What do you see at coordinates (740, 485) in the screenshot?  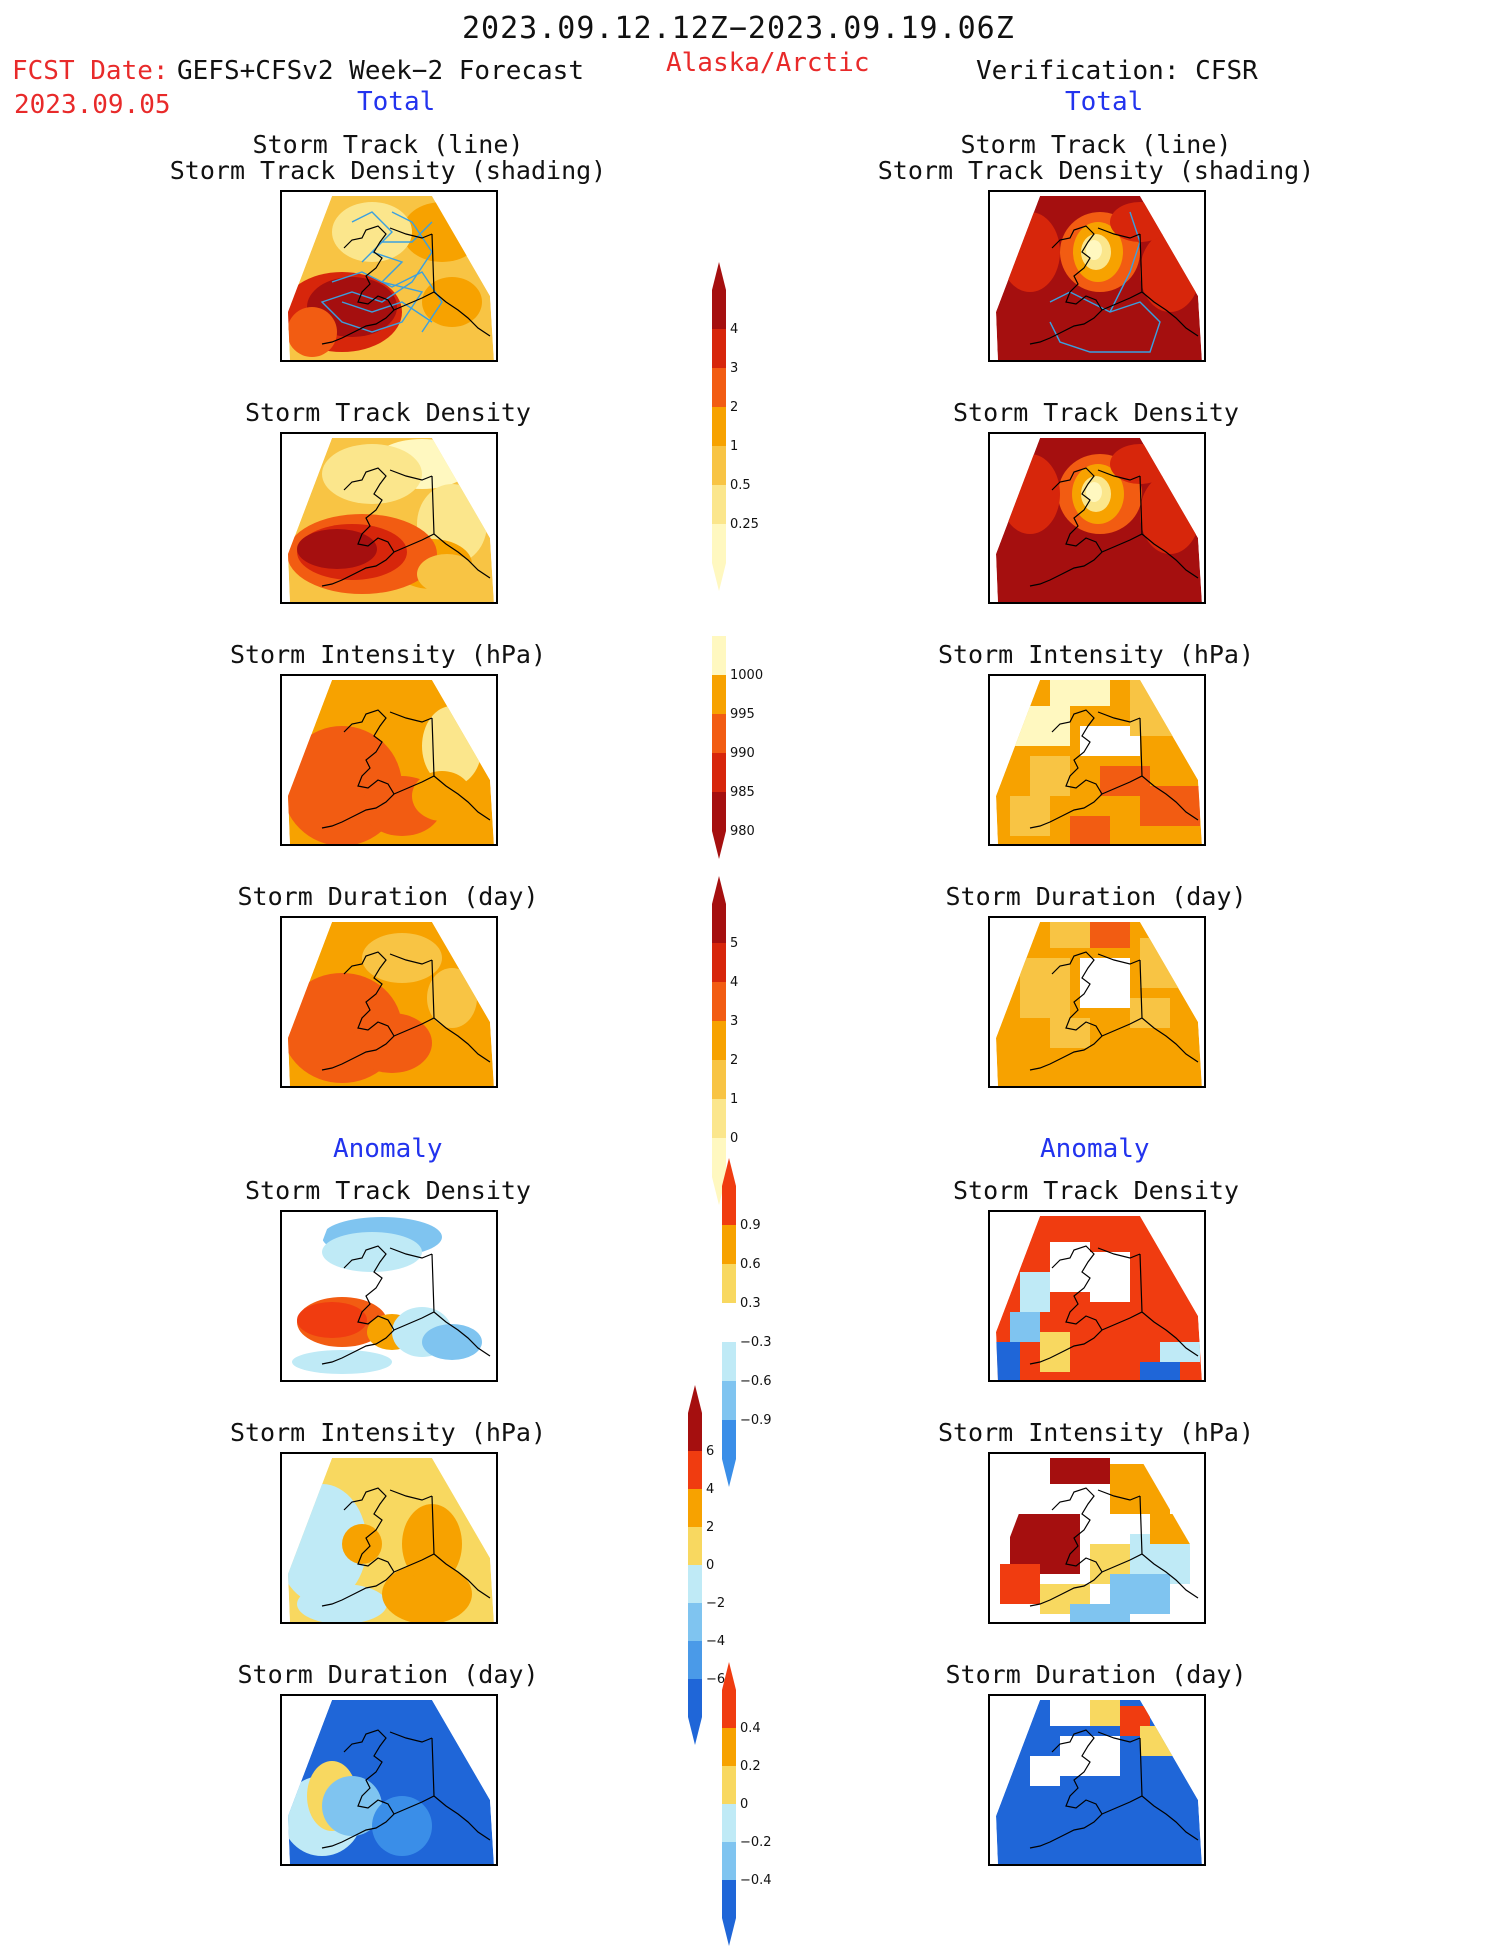 I see `colorbar-tick-label: 0.5` at bounding box center [740, 485].